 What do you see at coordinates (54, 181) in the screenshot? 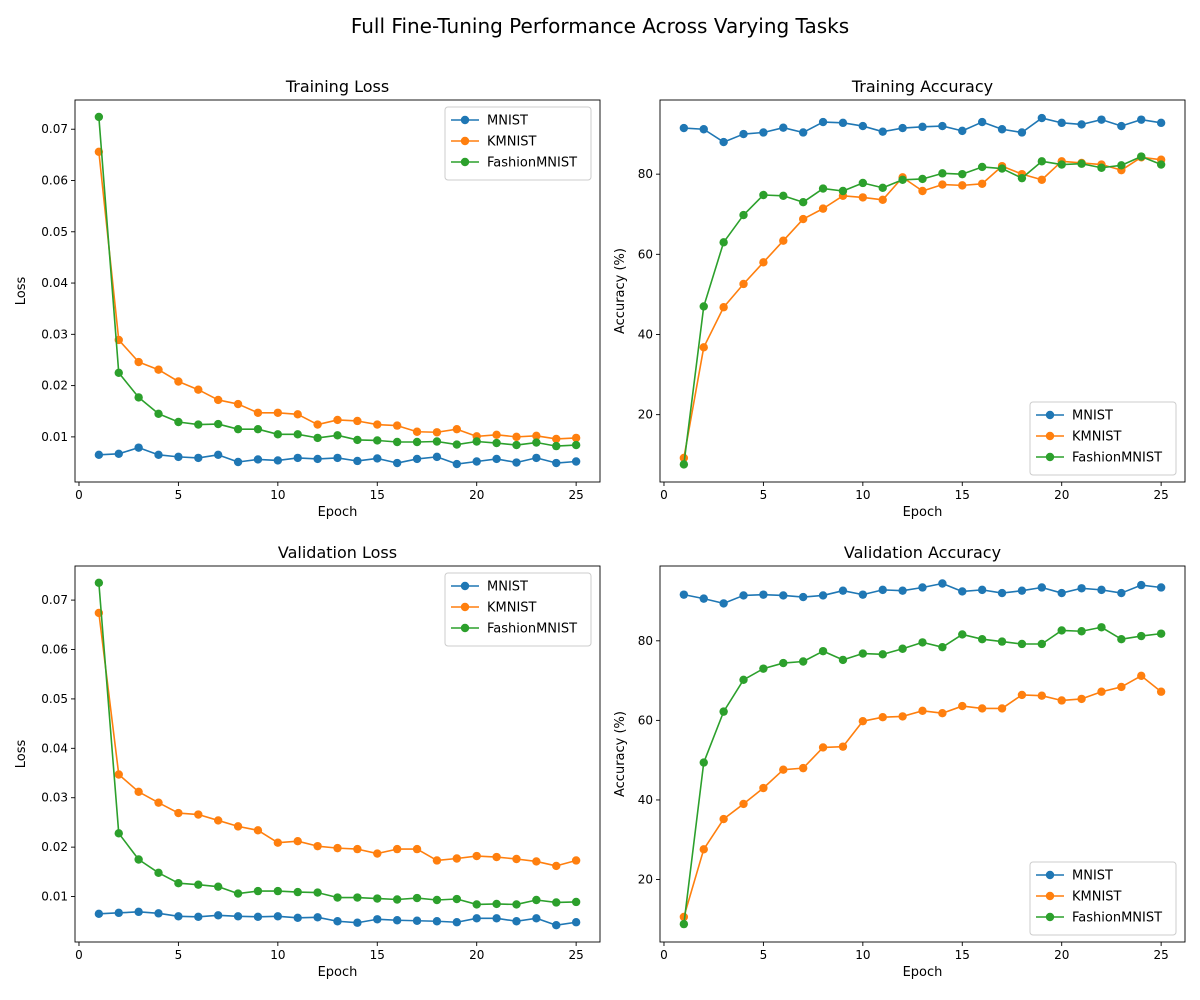
I see `y-tick-label: 0.06` at bounding box center [54, 181].